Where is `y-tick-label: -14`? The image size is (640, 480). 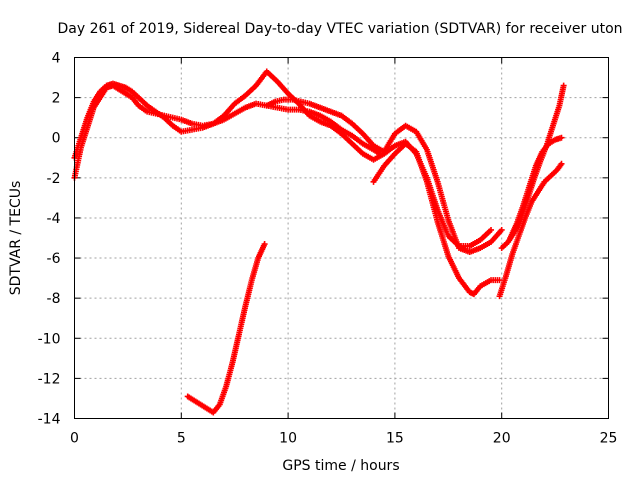 y-tick-label: -14 is located at coordinates (49, 420).